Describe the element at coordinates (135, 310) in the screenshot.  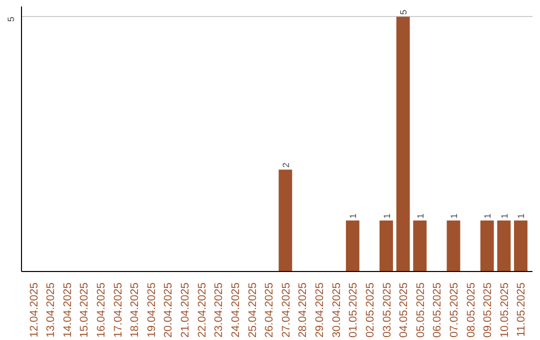
I see `x-tick-label: 18.04.2025` at that location.